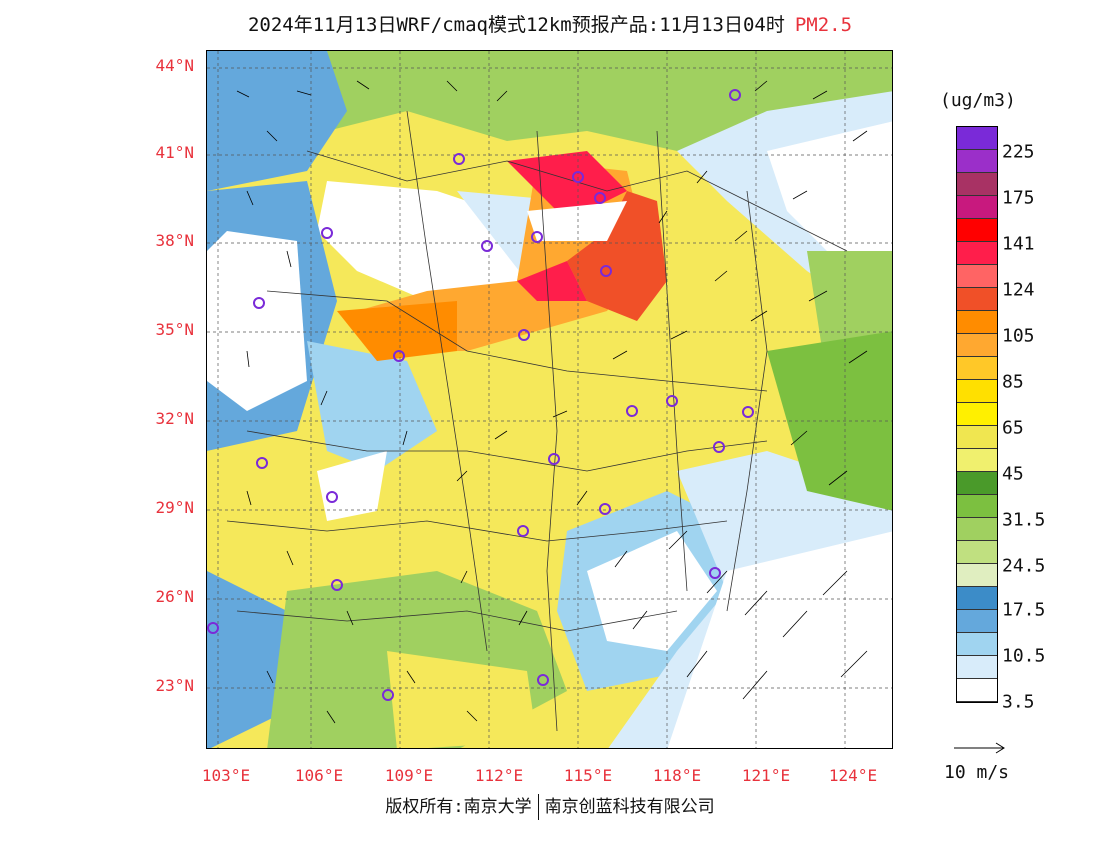 The width and height of the screenshot is (1100, 850). Describe the element at coordinates (174, 329) in the screenshot. I see `lat-label: 35°N` at that location.